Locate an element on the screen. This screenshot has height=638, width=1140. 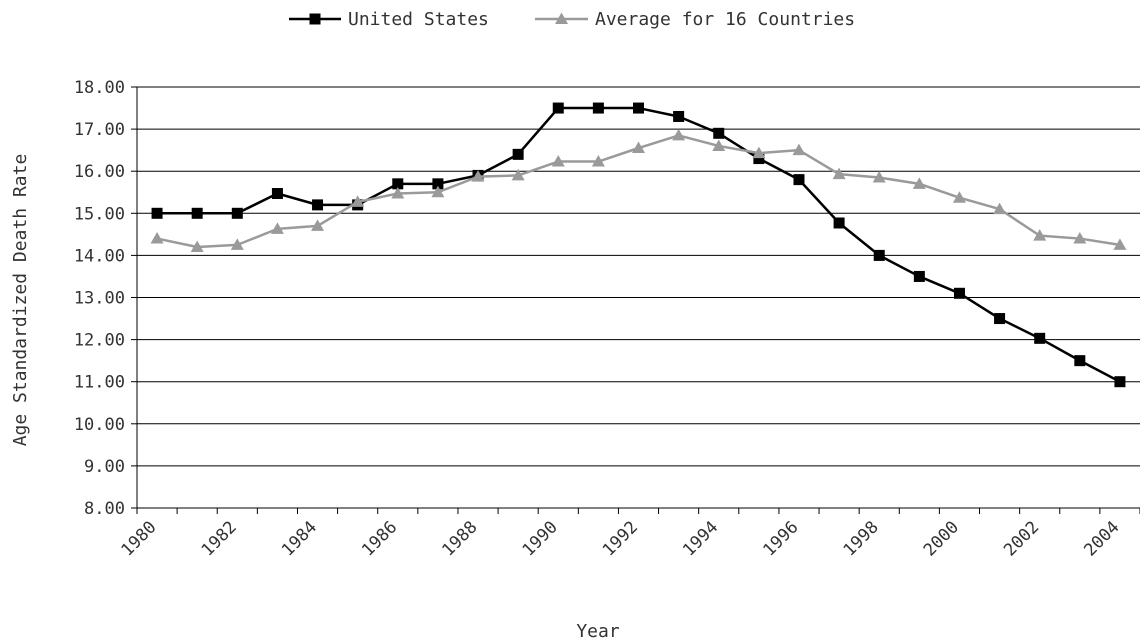
y-tick-label: 13.00 is located at coordinates (99, 299).